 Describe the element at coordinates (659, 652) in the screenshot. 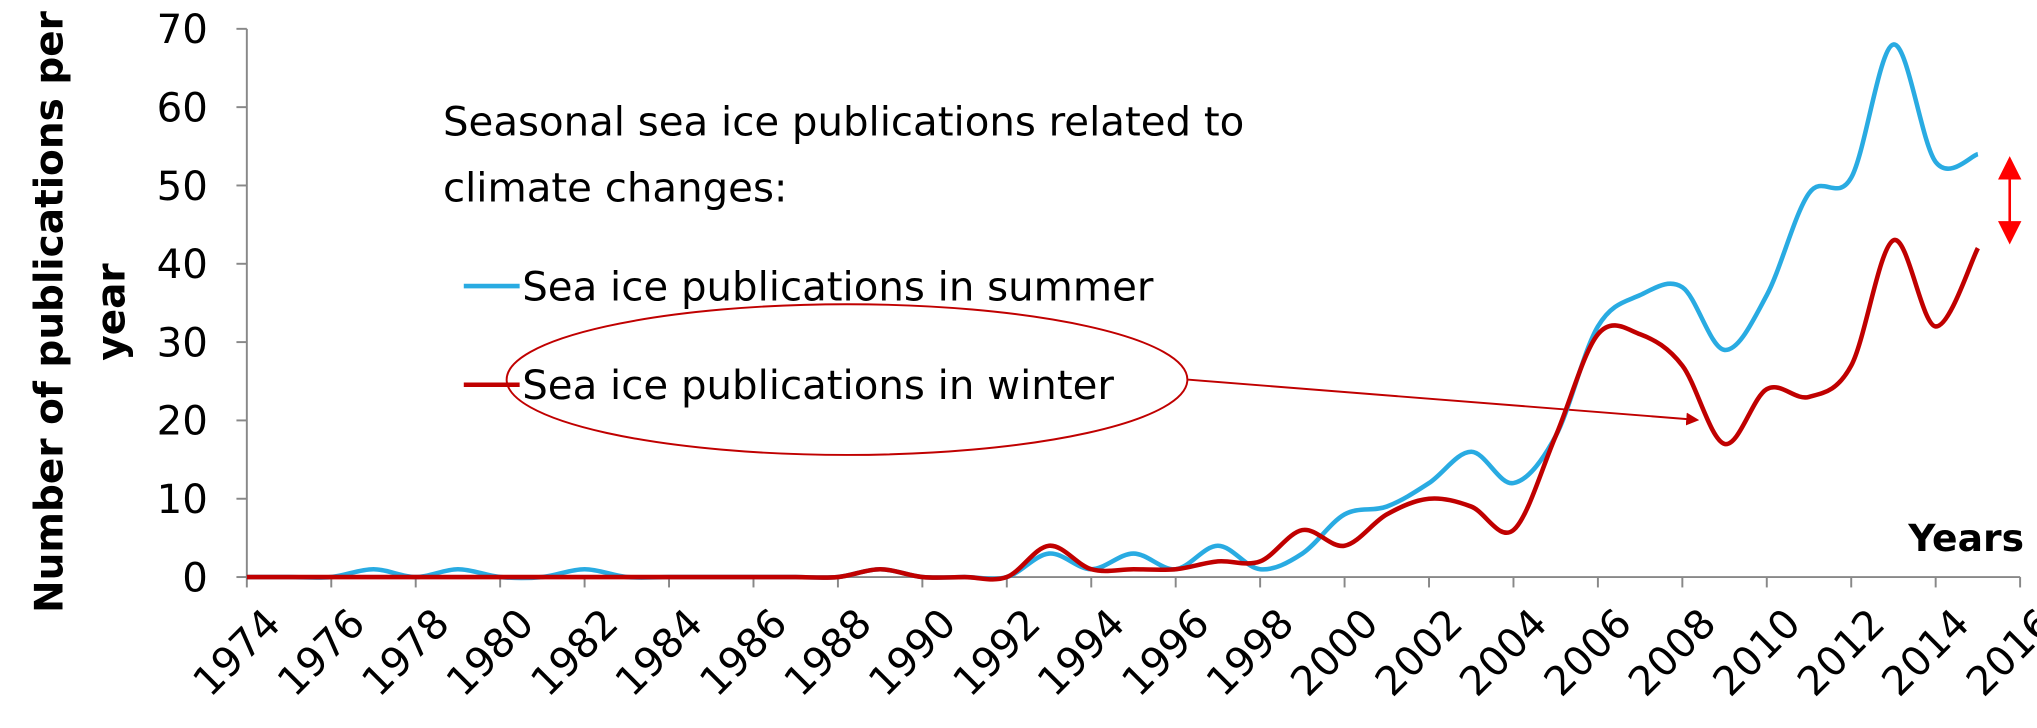

I see `x-tick-label: 1984` at that location.